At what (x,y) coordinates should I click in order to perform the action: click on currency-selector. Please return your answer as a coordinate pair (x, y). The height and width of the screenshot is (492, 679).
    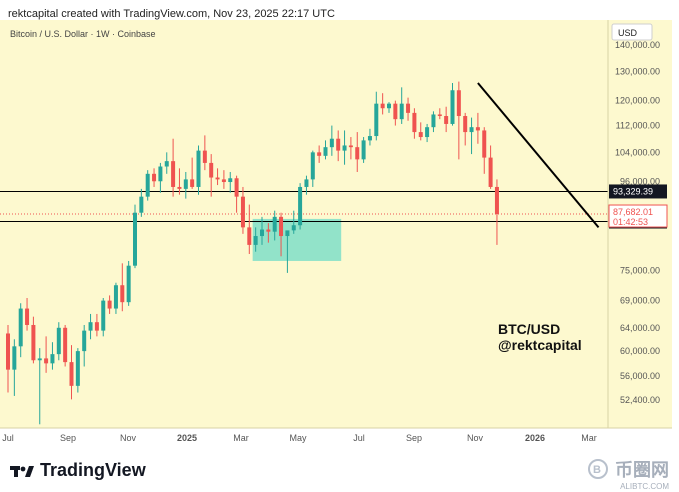
    Looking at the image, I should click on (632, 32).